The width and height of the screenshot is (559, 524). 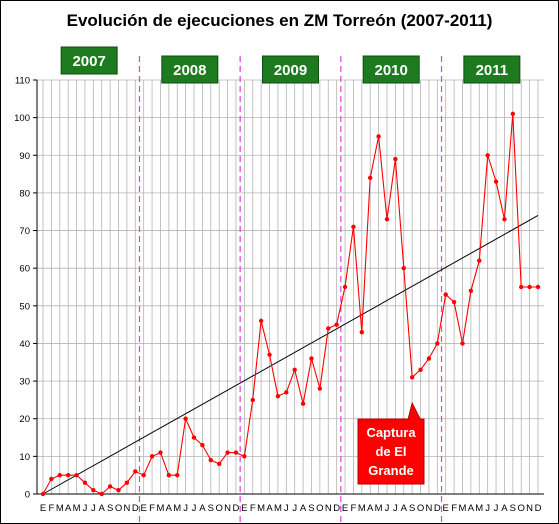 What do you see at coordinates (24, 419) in the screenshot?
I see `y-tick-label: 20` at bounding box center [24, 419].